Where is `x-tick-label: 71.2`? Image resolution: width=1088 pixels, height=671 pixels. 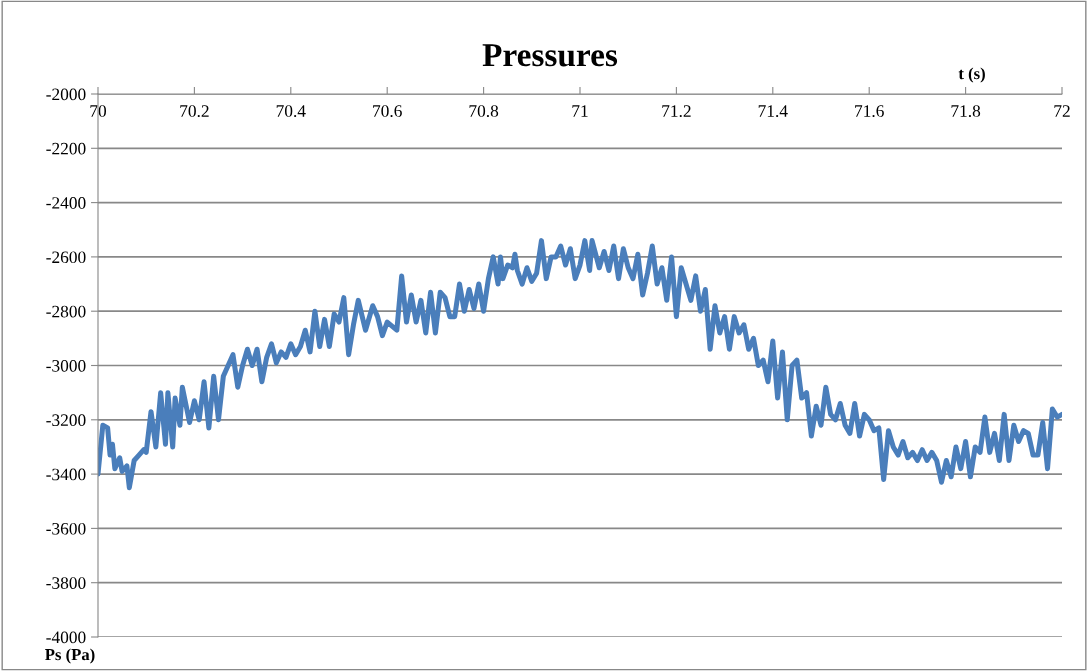 x-tick-label: 71.2 is located at coordinates (676, 111).